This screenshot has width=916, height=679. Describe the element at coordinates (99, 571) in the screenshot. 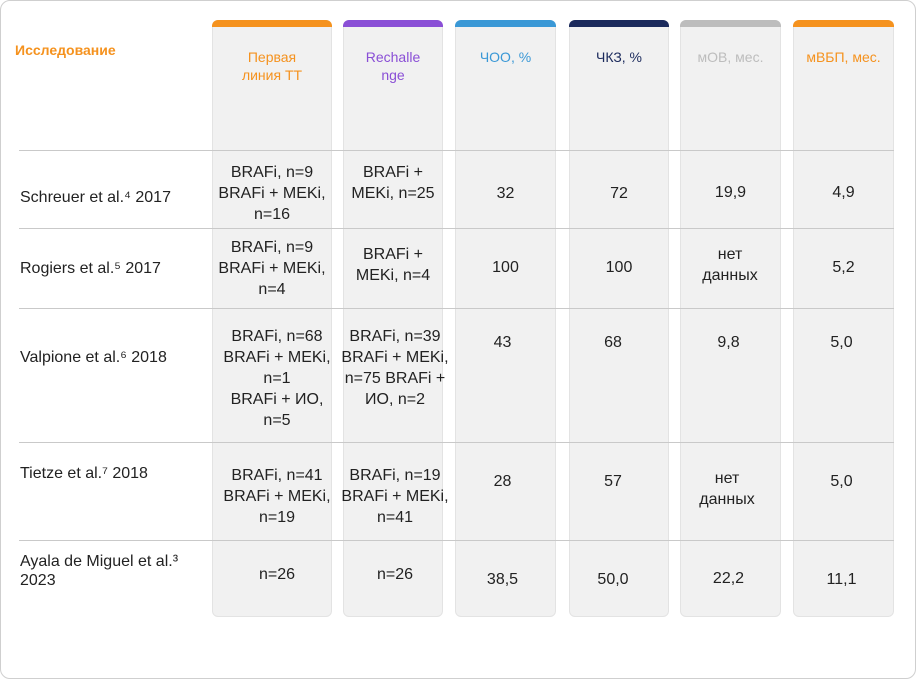

I see `study-name: Ayala de Miguel et al.³ 2023` at that location.